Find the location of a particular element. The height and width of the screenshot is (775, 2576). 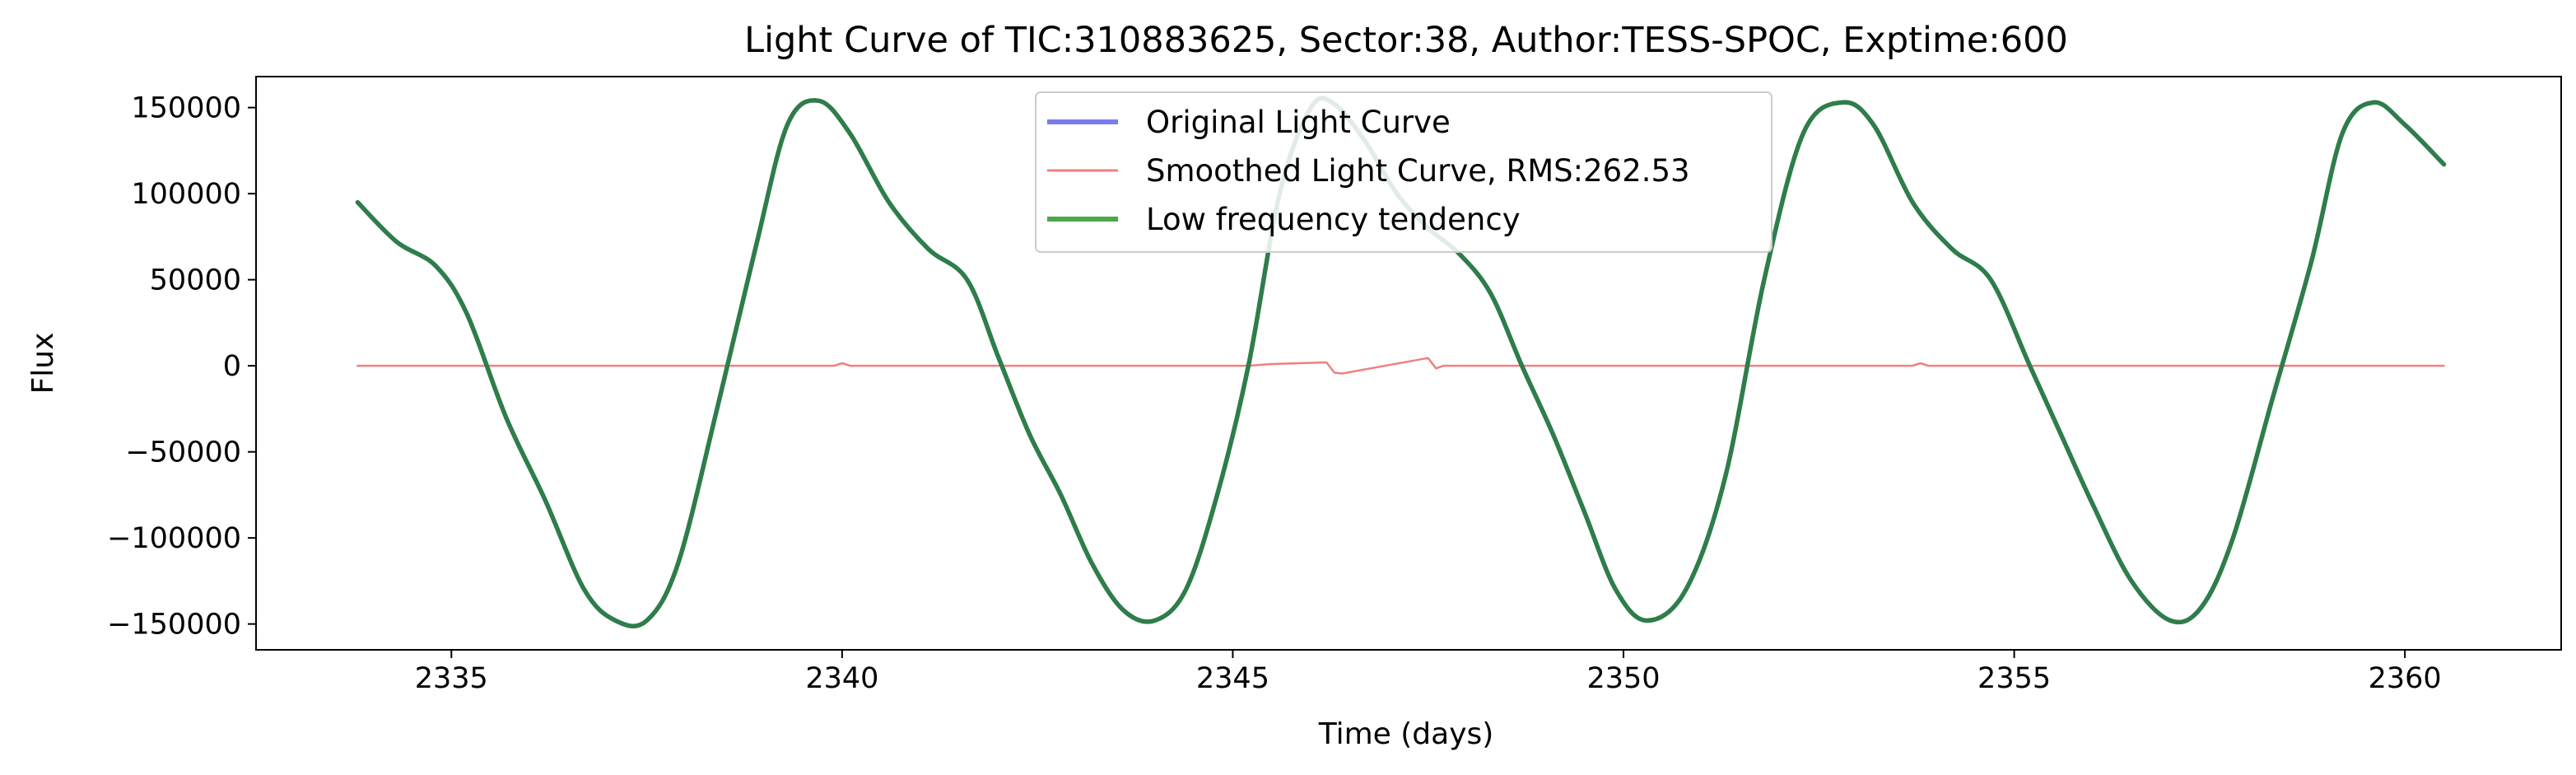

y-axis-label: Flux is located at coordinates (43, 364).